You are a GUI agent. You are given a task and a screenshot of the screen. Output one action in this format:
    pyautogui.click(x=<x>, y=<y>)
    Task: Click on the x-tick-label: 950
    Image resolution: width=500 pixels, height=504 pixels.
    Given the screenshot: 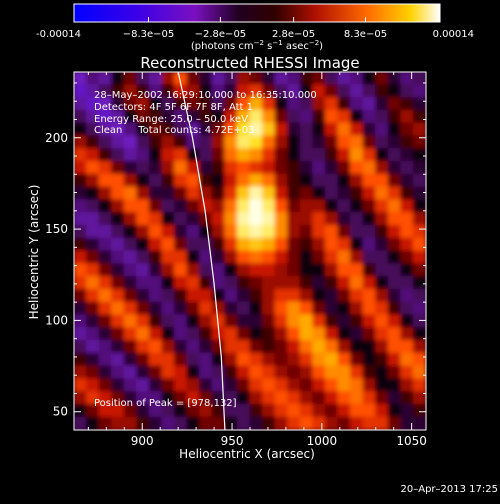 What is the action you would take?
    pyautogui.click(x=232, y=441)
    